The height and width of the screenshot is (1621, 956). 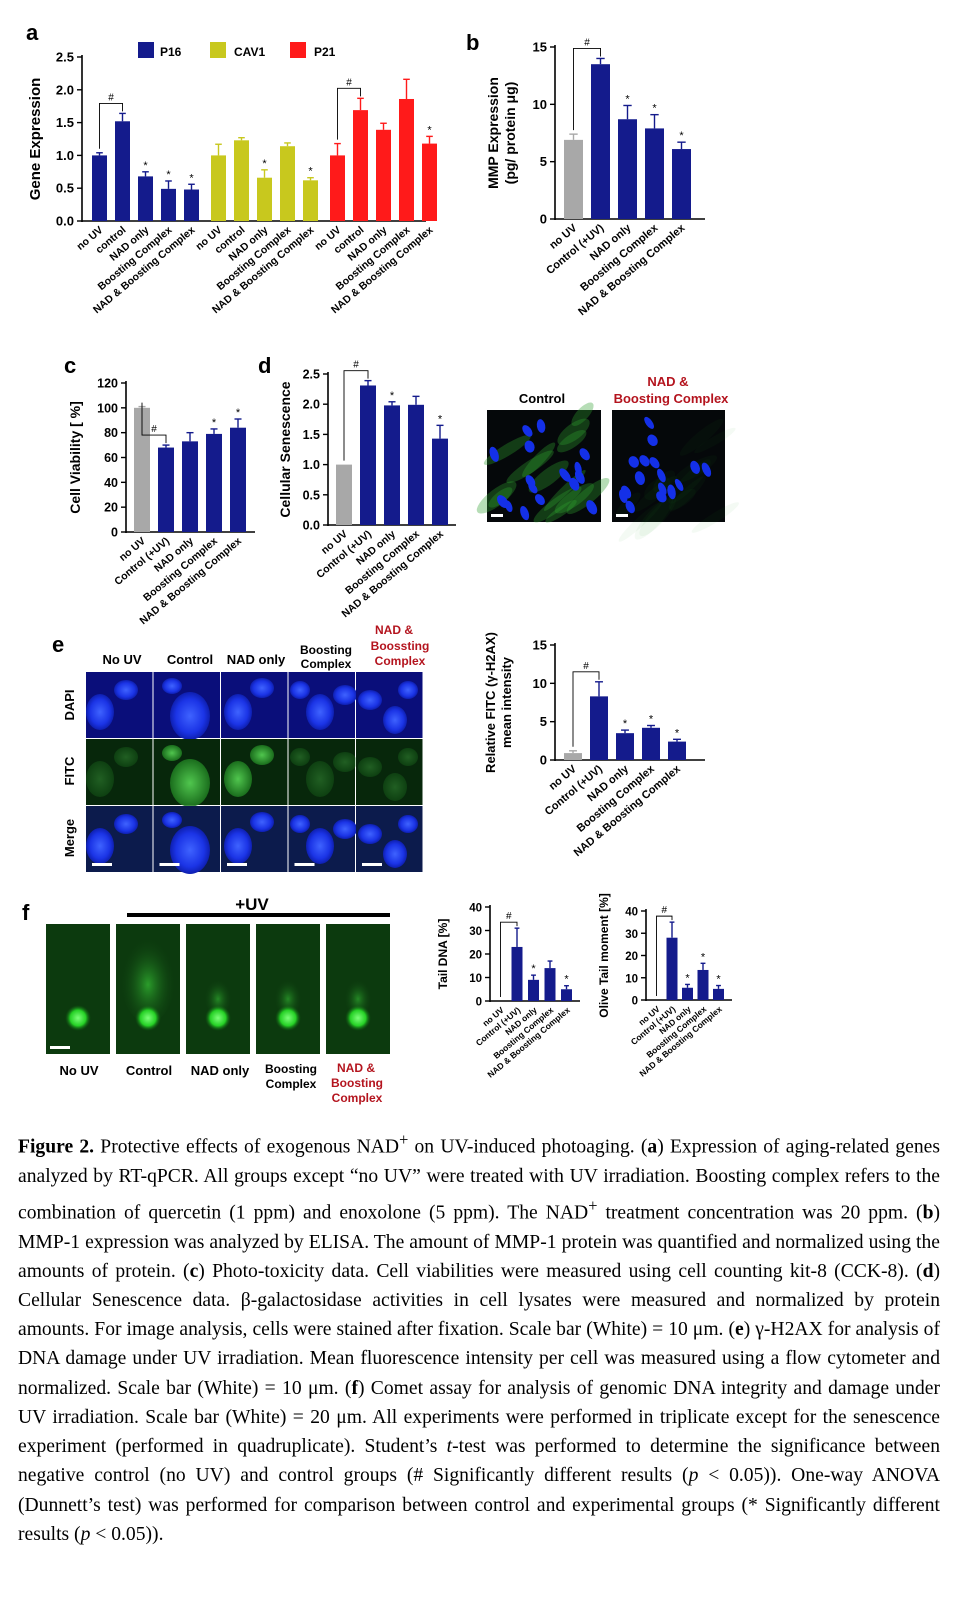 I want to click on f-label-nad-only: NAD only, so click(x=220, y=1070).